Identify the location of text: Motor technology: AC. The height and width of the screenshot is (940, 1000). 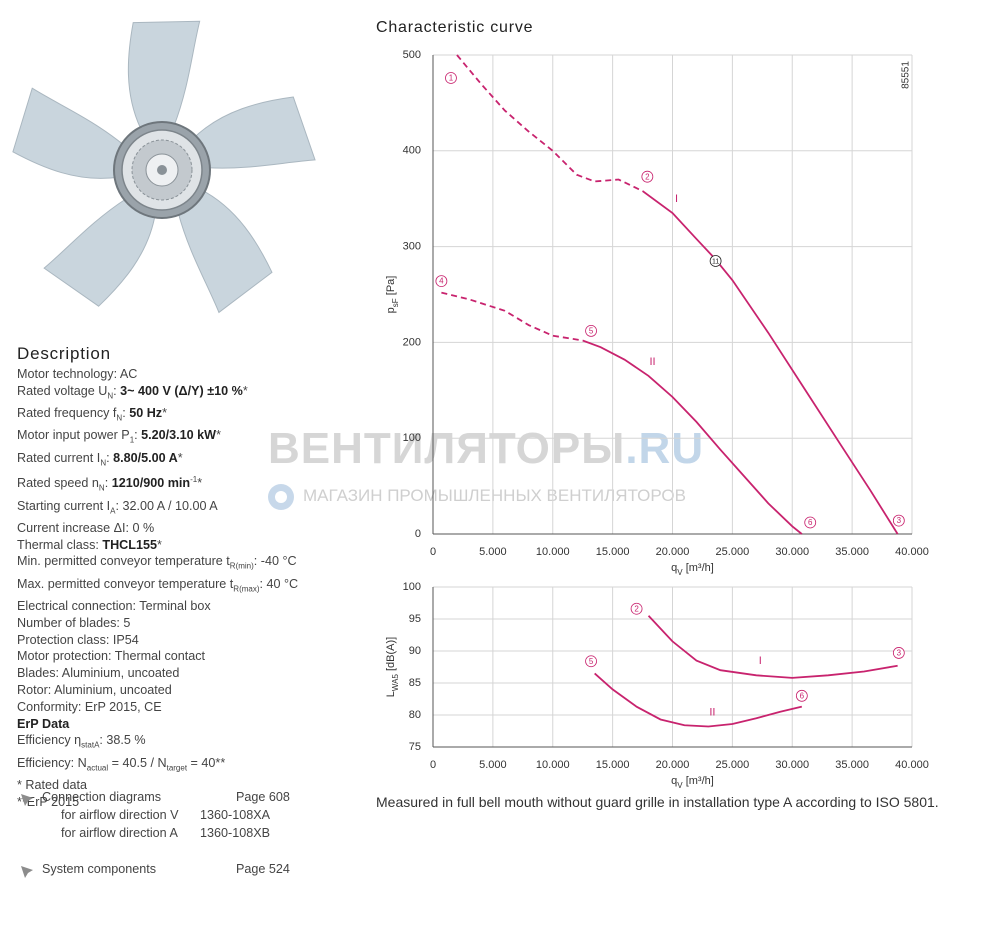
(77, 374).